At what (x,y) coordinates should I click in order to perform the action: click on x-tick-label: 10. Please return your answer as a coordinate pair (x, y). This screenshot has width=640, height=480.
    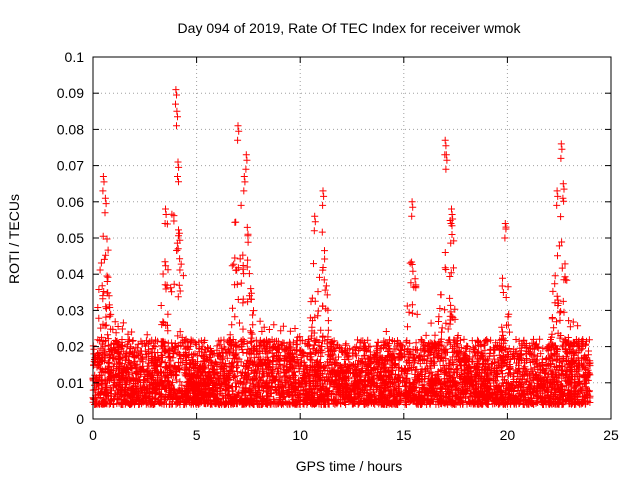
    Looking at the image, I should click on (300, 435).